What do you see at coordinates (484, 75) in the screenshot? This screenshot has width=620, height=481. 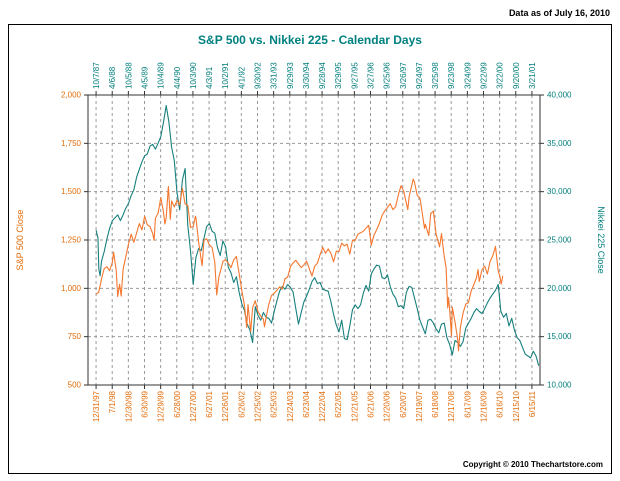 I see `top-date-label: 9/22/99` at bounding box center [484, 75].